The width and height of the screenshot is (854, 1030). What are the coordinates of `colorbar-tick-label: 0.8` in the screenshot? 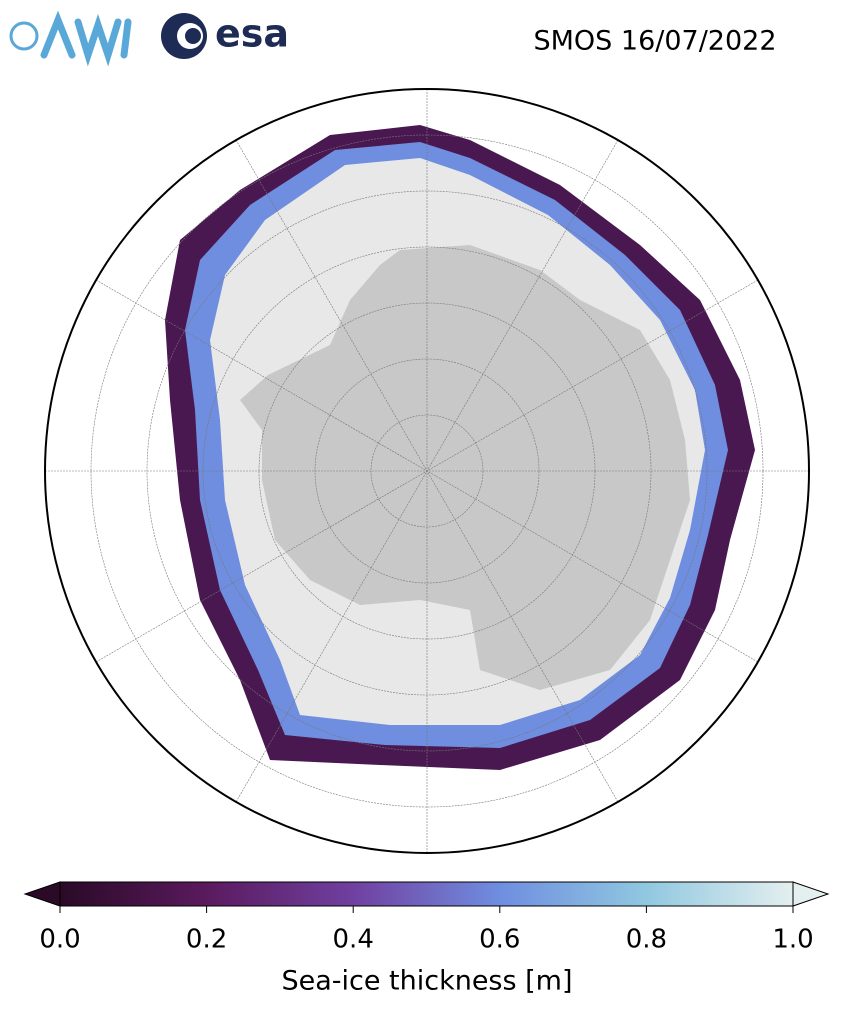 It's located at (646, 940).